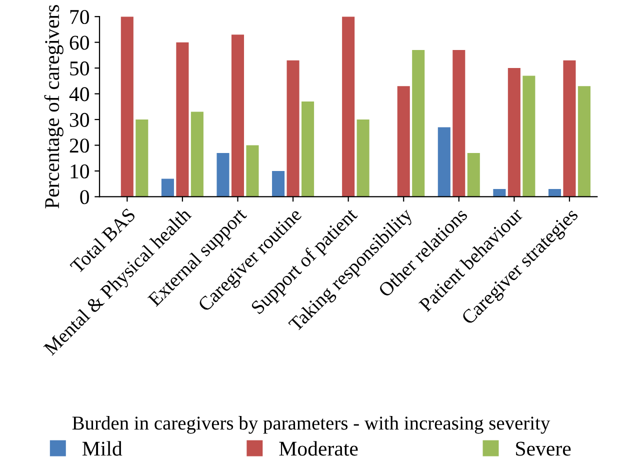  What do you see at coordinates (54, 106) in the screenshot?
I see `y-axis-title: Percentage of caregivers` at bounding box center [54, 106].